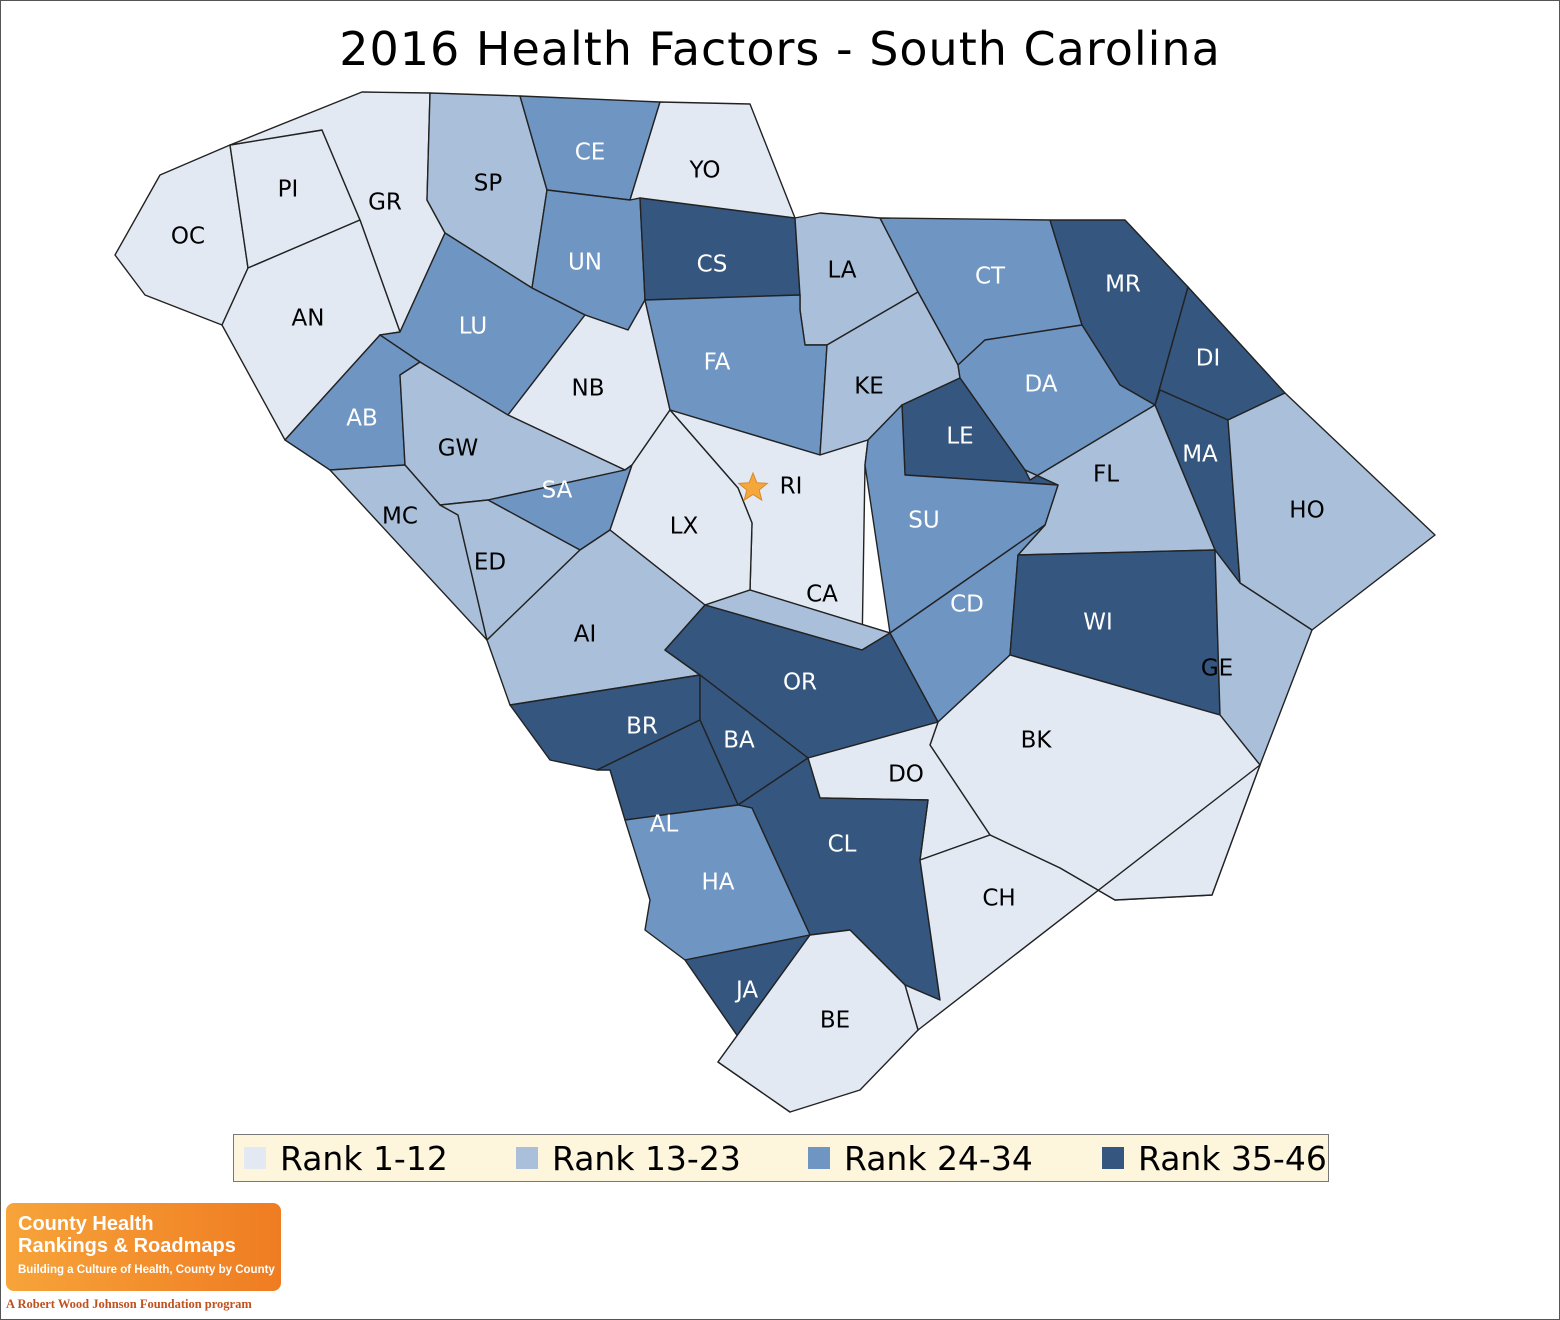 This screenshot has height=1320, width=1560. I want to click on legend-item-rank-24-34: Rank 24-34, so click(920, 1158).